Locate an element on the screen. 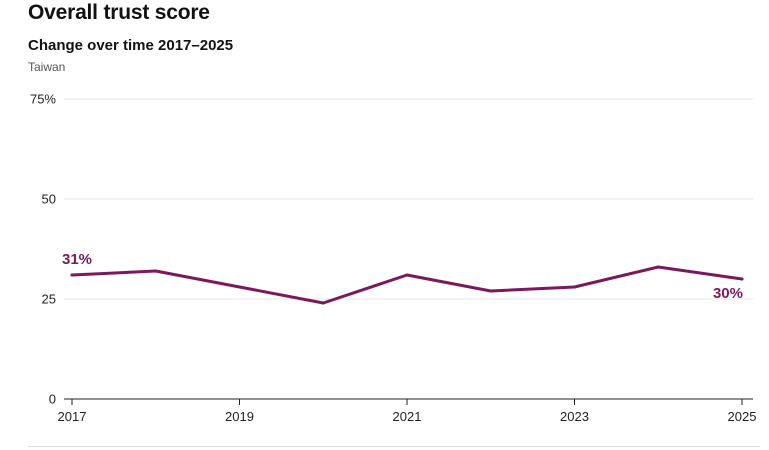 The height and width of the screenshot is (450, 769). series-line is located at coordinates (407, 285).